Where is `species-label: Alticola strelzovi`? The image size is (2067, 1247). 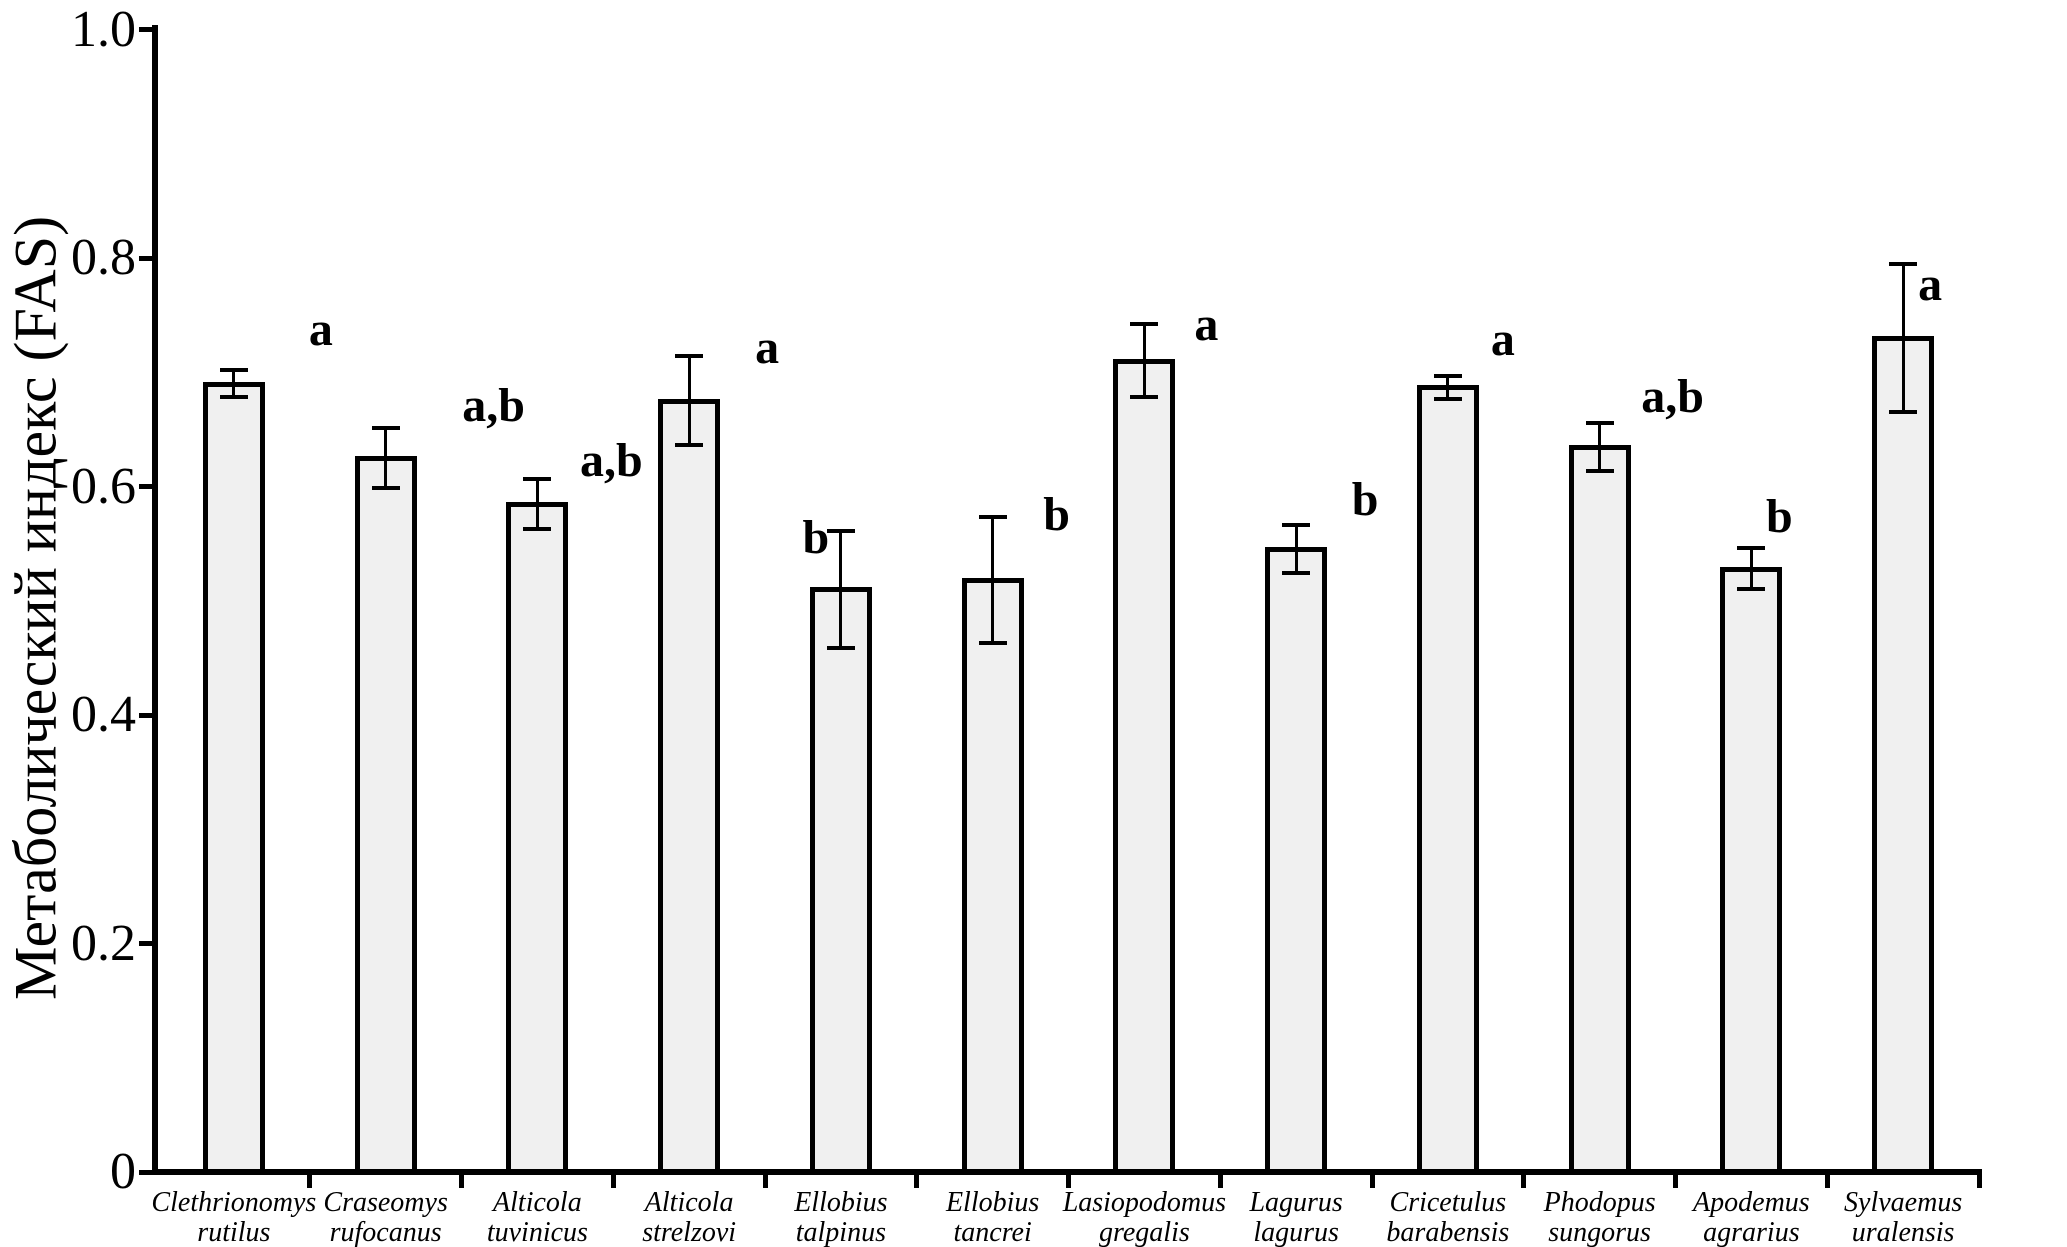 species-label: Alticola strelzovi is located at coordinates (689, 1217).